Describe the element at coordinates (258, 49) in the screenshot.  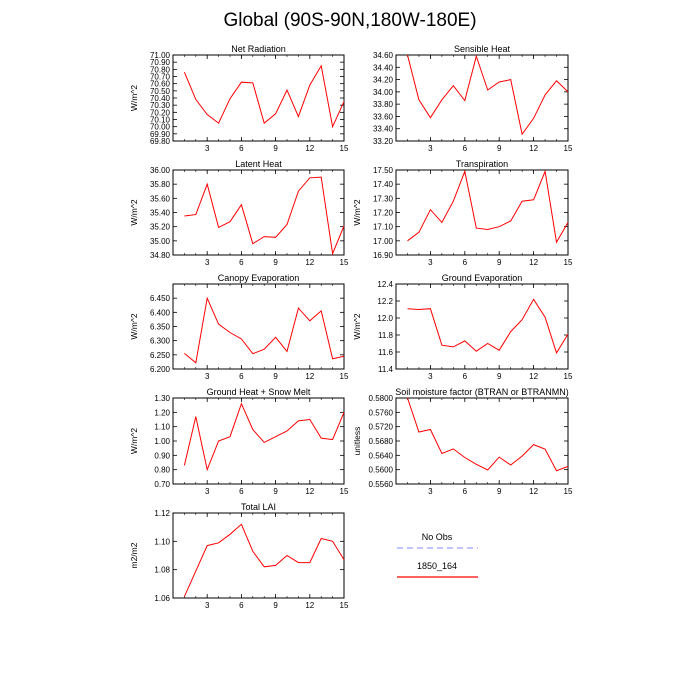
I see `panel-title: Net Radiation` at that location.